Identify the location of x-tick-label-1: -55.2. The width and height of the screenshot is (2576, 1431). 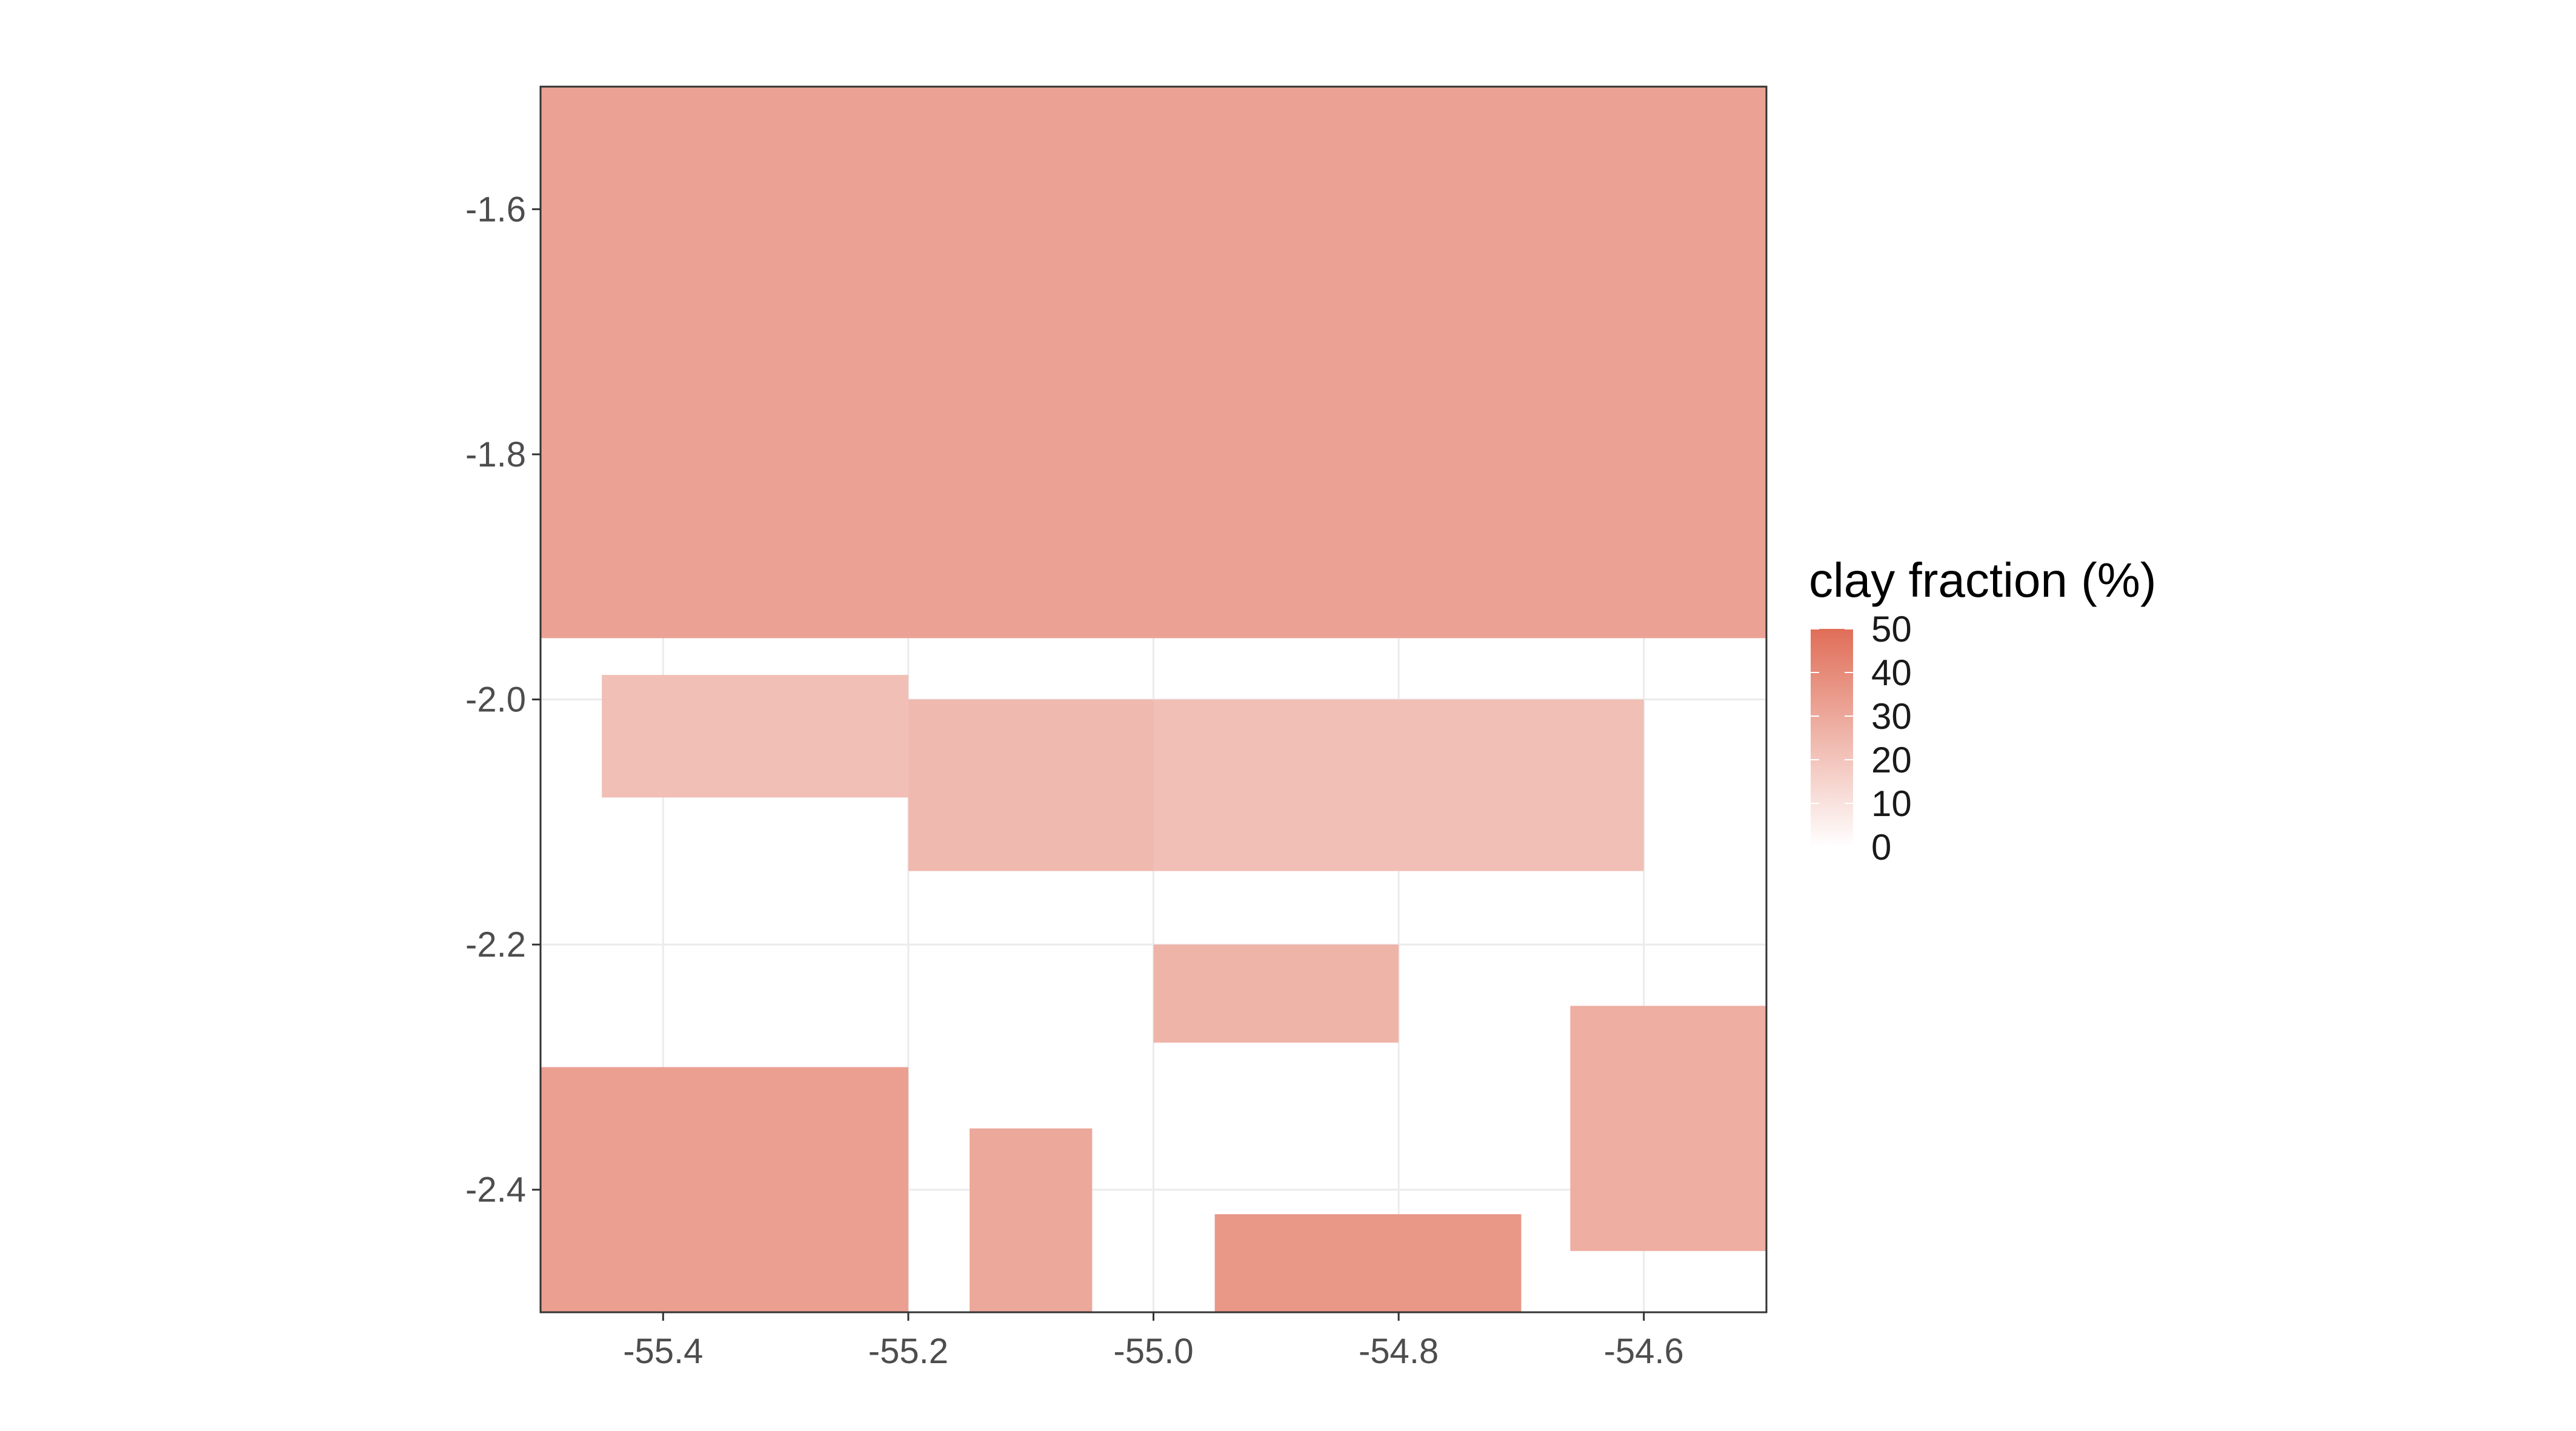
(908, 1351).